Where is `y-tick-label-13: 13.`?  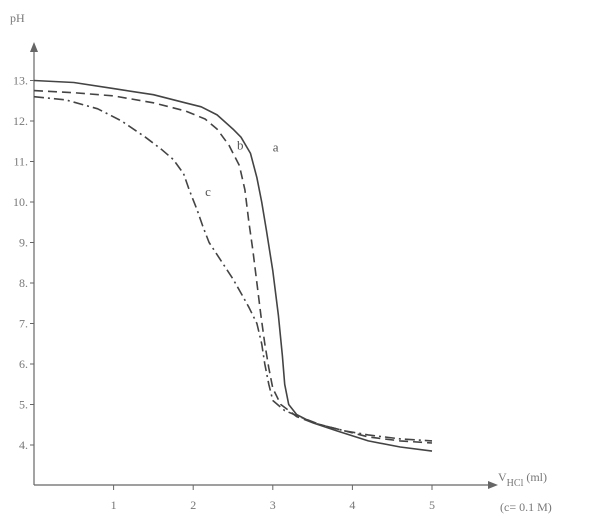 y-tick-label-13: 13. is located at coordinates (20, 81).